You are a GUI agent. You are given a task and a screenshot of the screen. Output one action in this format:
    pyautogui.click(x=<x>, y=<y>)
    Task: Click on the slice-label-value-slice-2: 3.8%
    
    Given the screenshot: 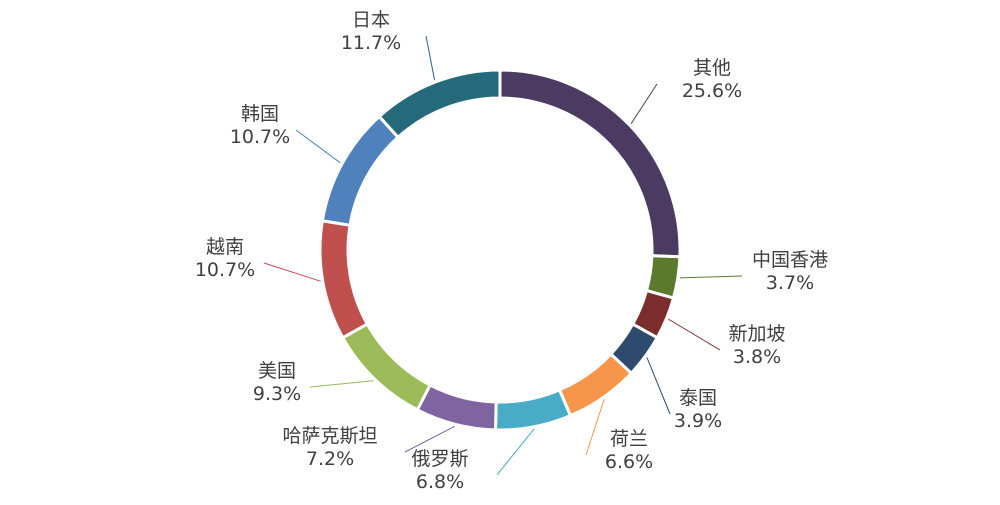 What is the action you would take?
    pyautogui.click(x=757, y=357)
    